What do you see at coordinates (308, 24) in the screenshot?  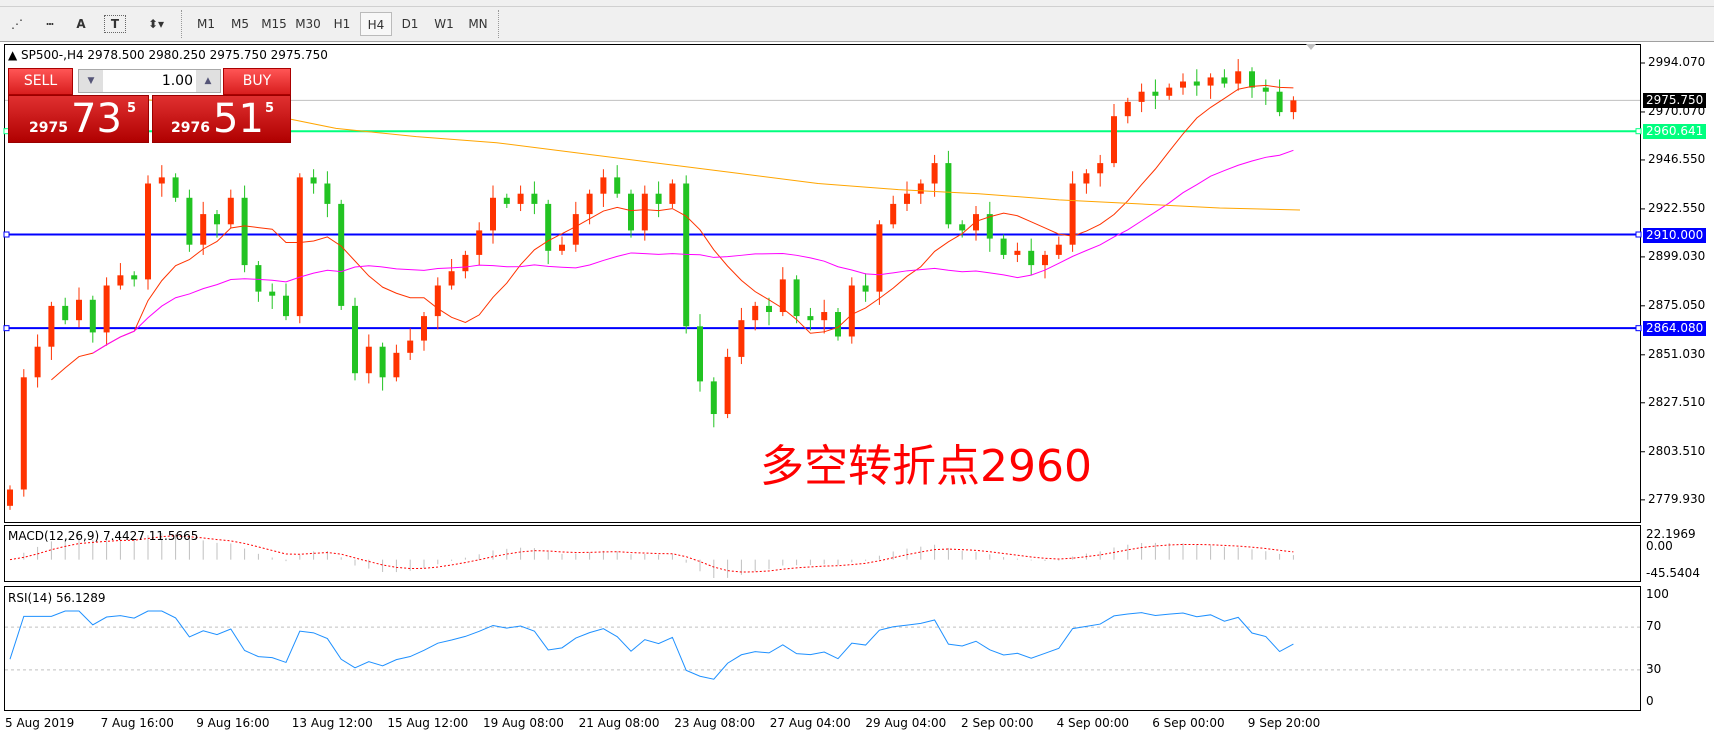 I see `tab-timeframe-m30: M30` at bounding box center [308, 24].